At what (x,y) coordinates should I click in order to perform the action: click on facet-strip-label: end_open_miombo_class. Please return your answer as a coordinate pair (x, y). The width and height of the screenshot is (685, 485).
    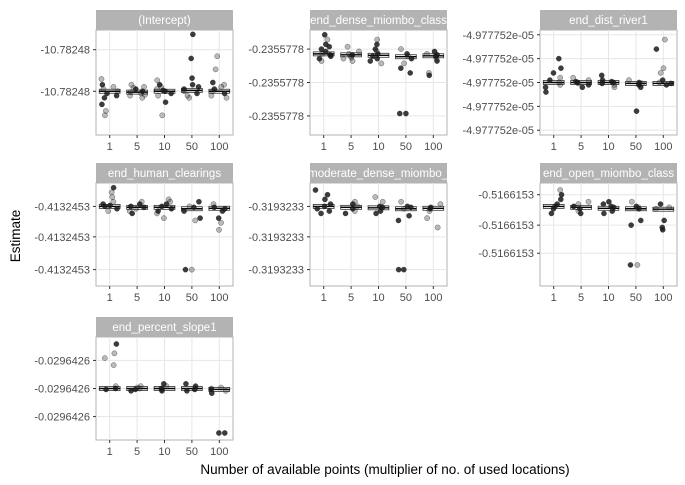
    Looking at the image, I should click on (608, 174).